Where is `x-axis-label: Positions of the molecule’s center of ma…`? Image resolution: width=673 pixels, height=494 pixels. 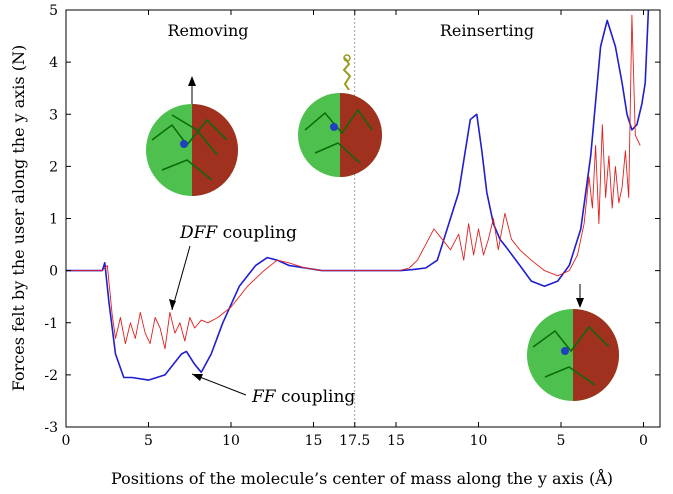
x-axis-label: Positions of the molecule’s center of ma… is located at coordinates (362, 478).